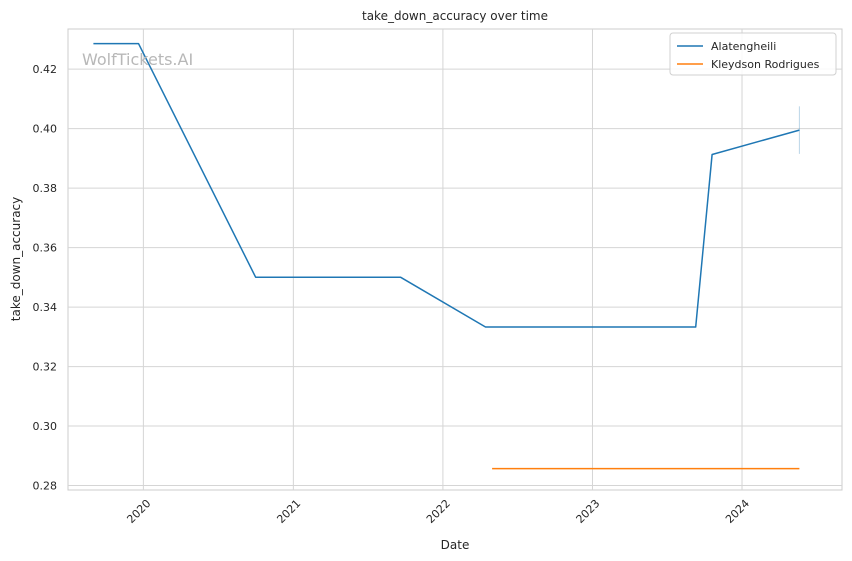  Describe the element at coordinates (45, 367) in the screenshot. I see `y-tick-label: 0.32` at that location.